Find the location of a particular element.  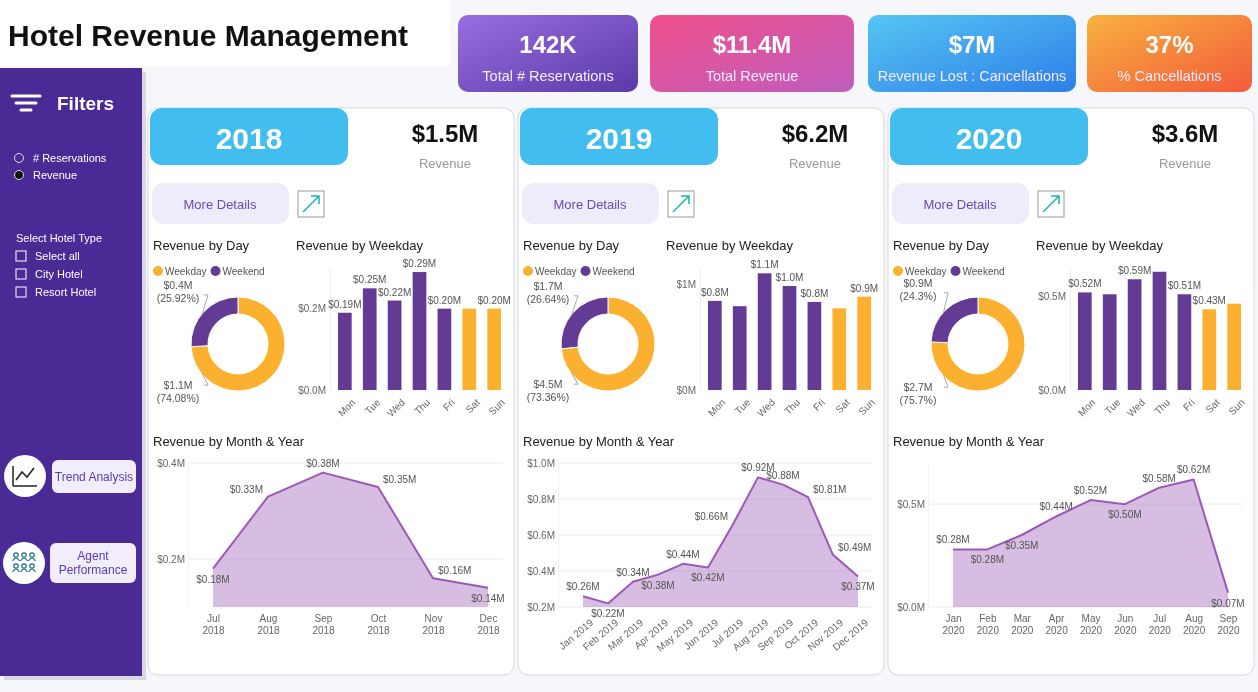

data-label: $0.28M is located at coordinates (987, 560).